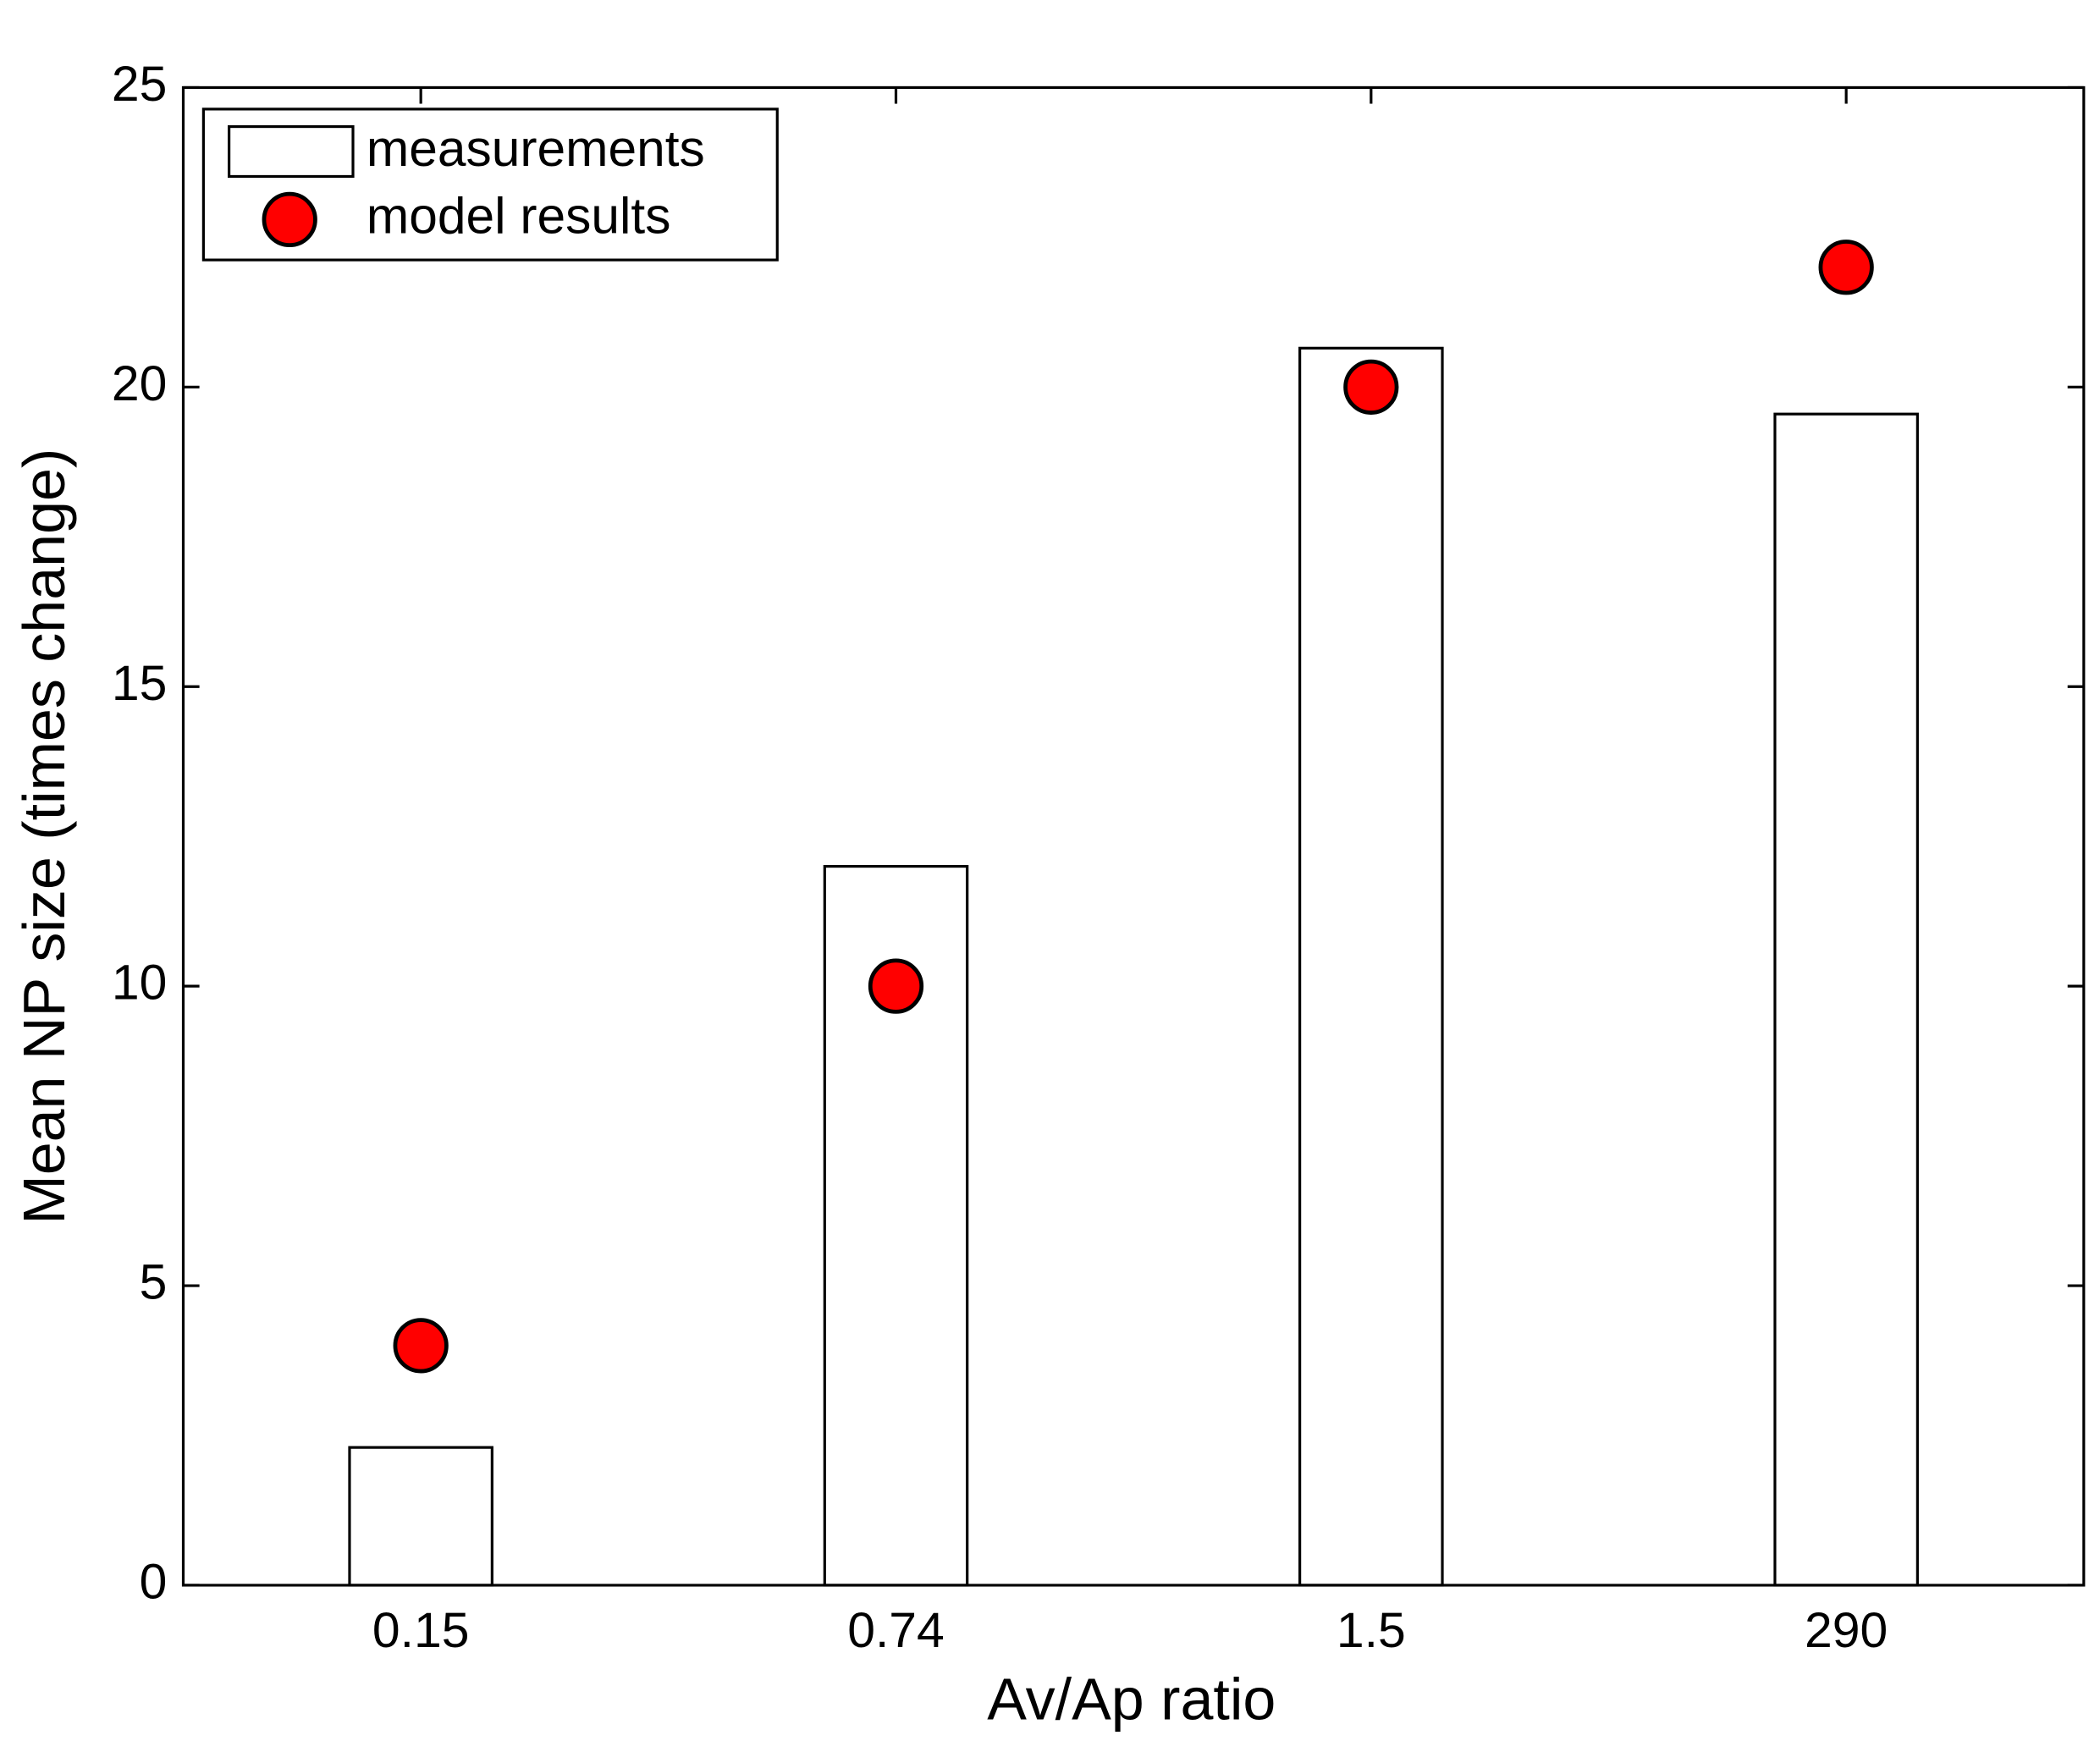 This screenshot has width=2100, height=1763. What do you see at coordinates (44, 837) in the screenshot?
I see `y-axis-label: Mean NP size (times change)` at bounding box center [44, 837].